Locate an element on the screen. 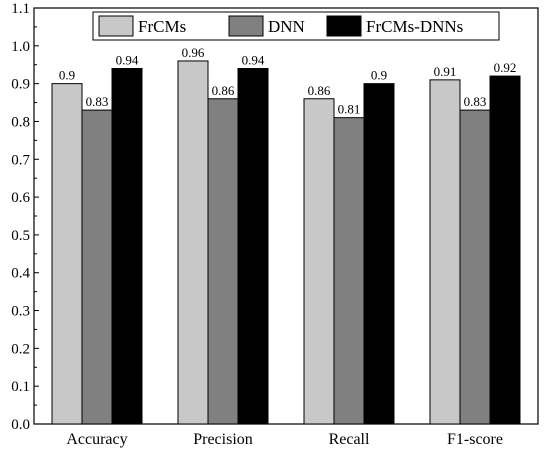 Image resolution: width=550 pixels, height=450 pixels. legend-swatch-frcms-dnns is located at coordinates (344, 26).